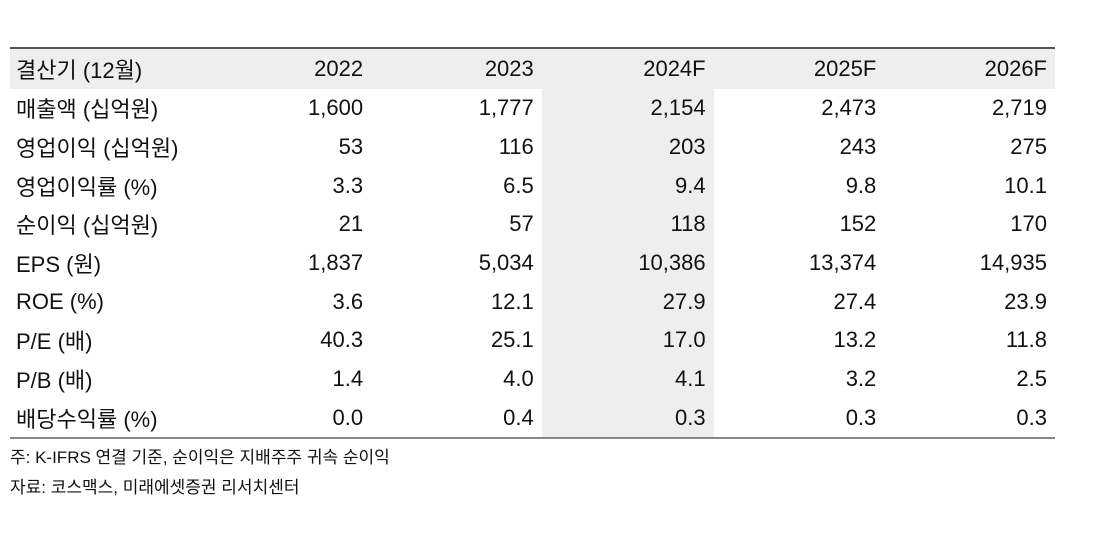  What do you see at coordinates (861, 185) in the screenshot?
I see `cell-2025f: 9.8` at bounding box center [861, 185].